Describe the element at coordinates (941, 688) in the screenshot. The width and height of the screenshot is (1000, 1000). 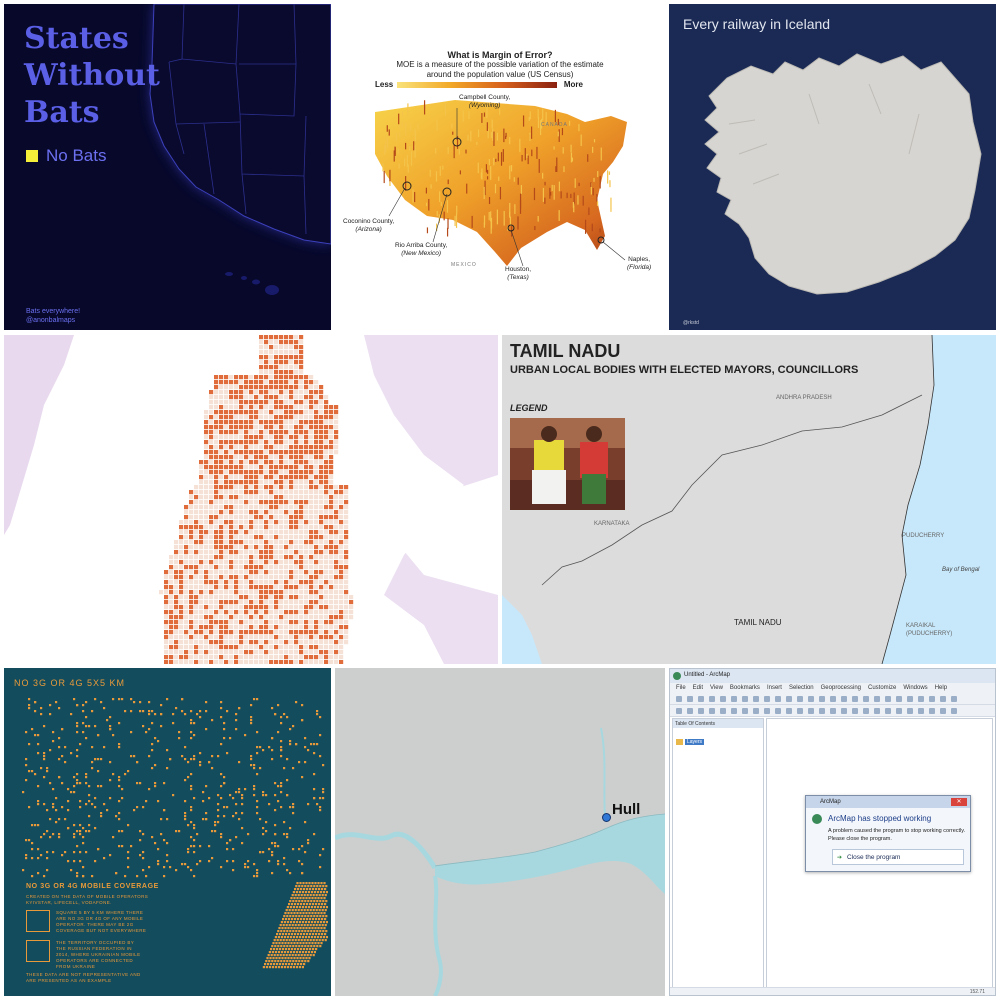
I see `menu-help: Help` at that location.